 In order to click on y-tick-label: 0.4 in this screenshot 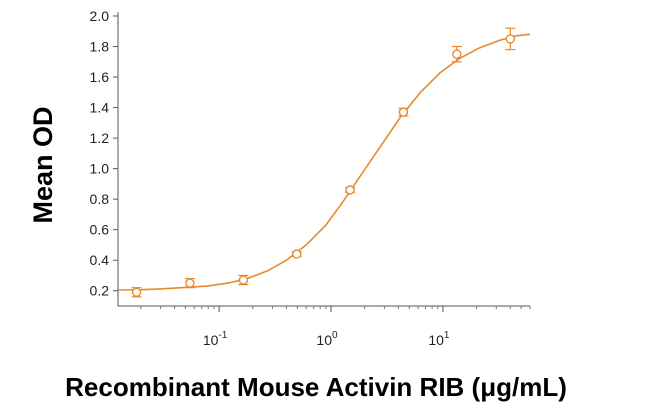, I will do `click(100, 260)`.